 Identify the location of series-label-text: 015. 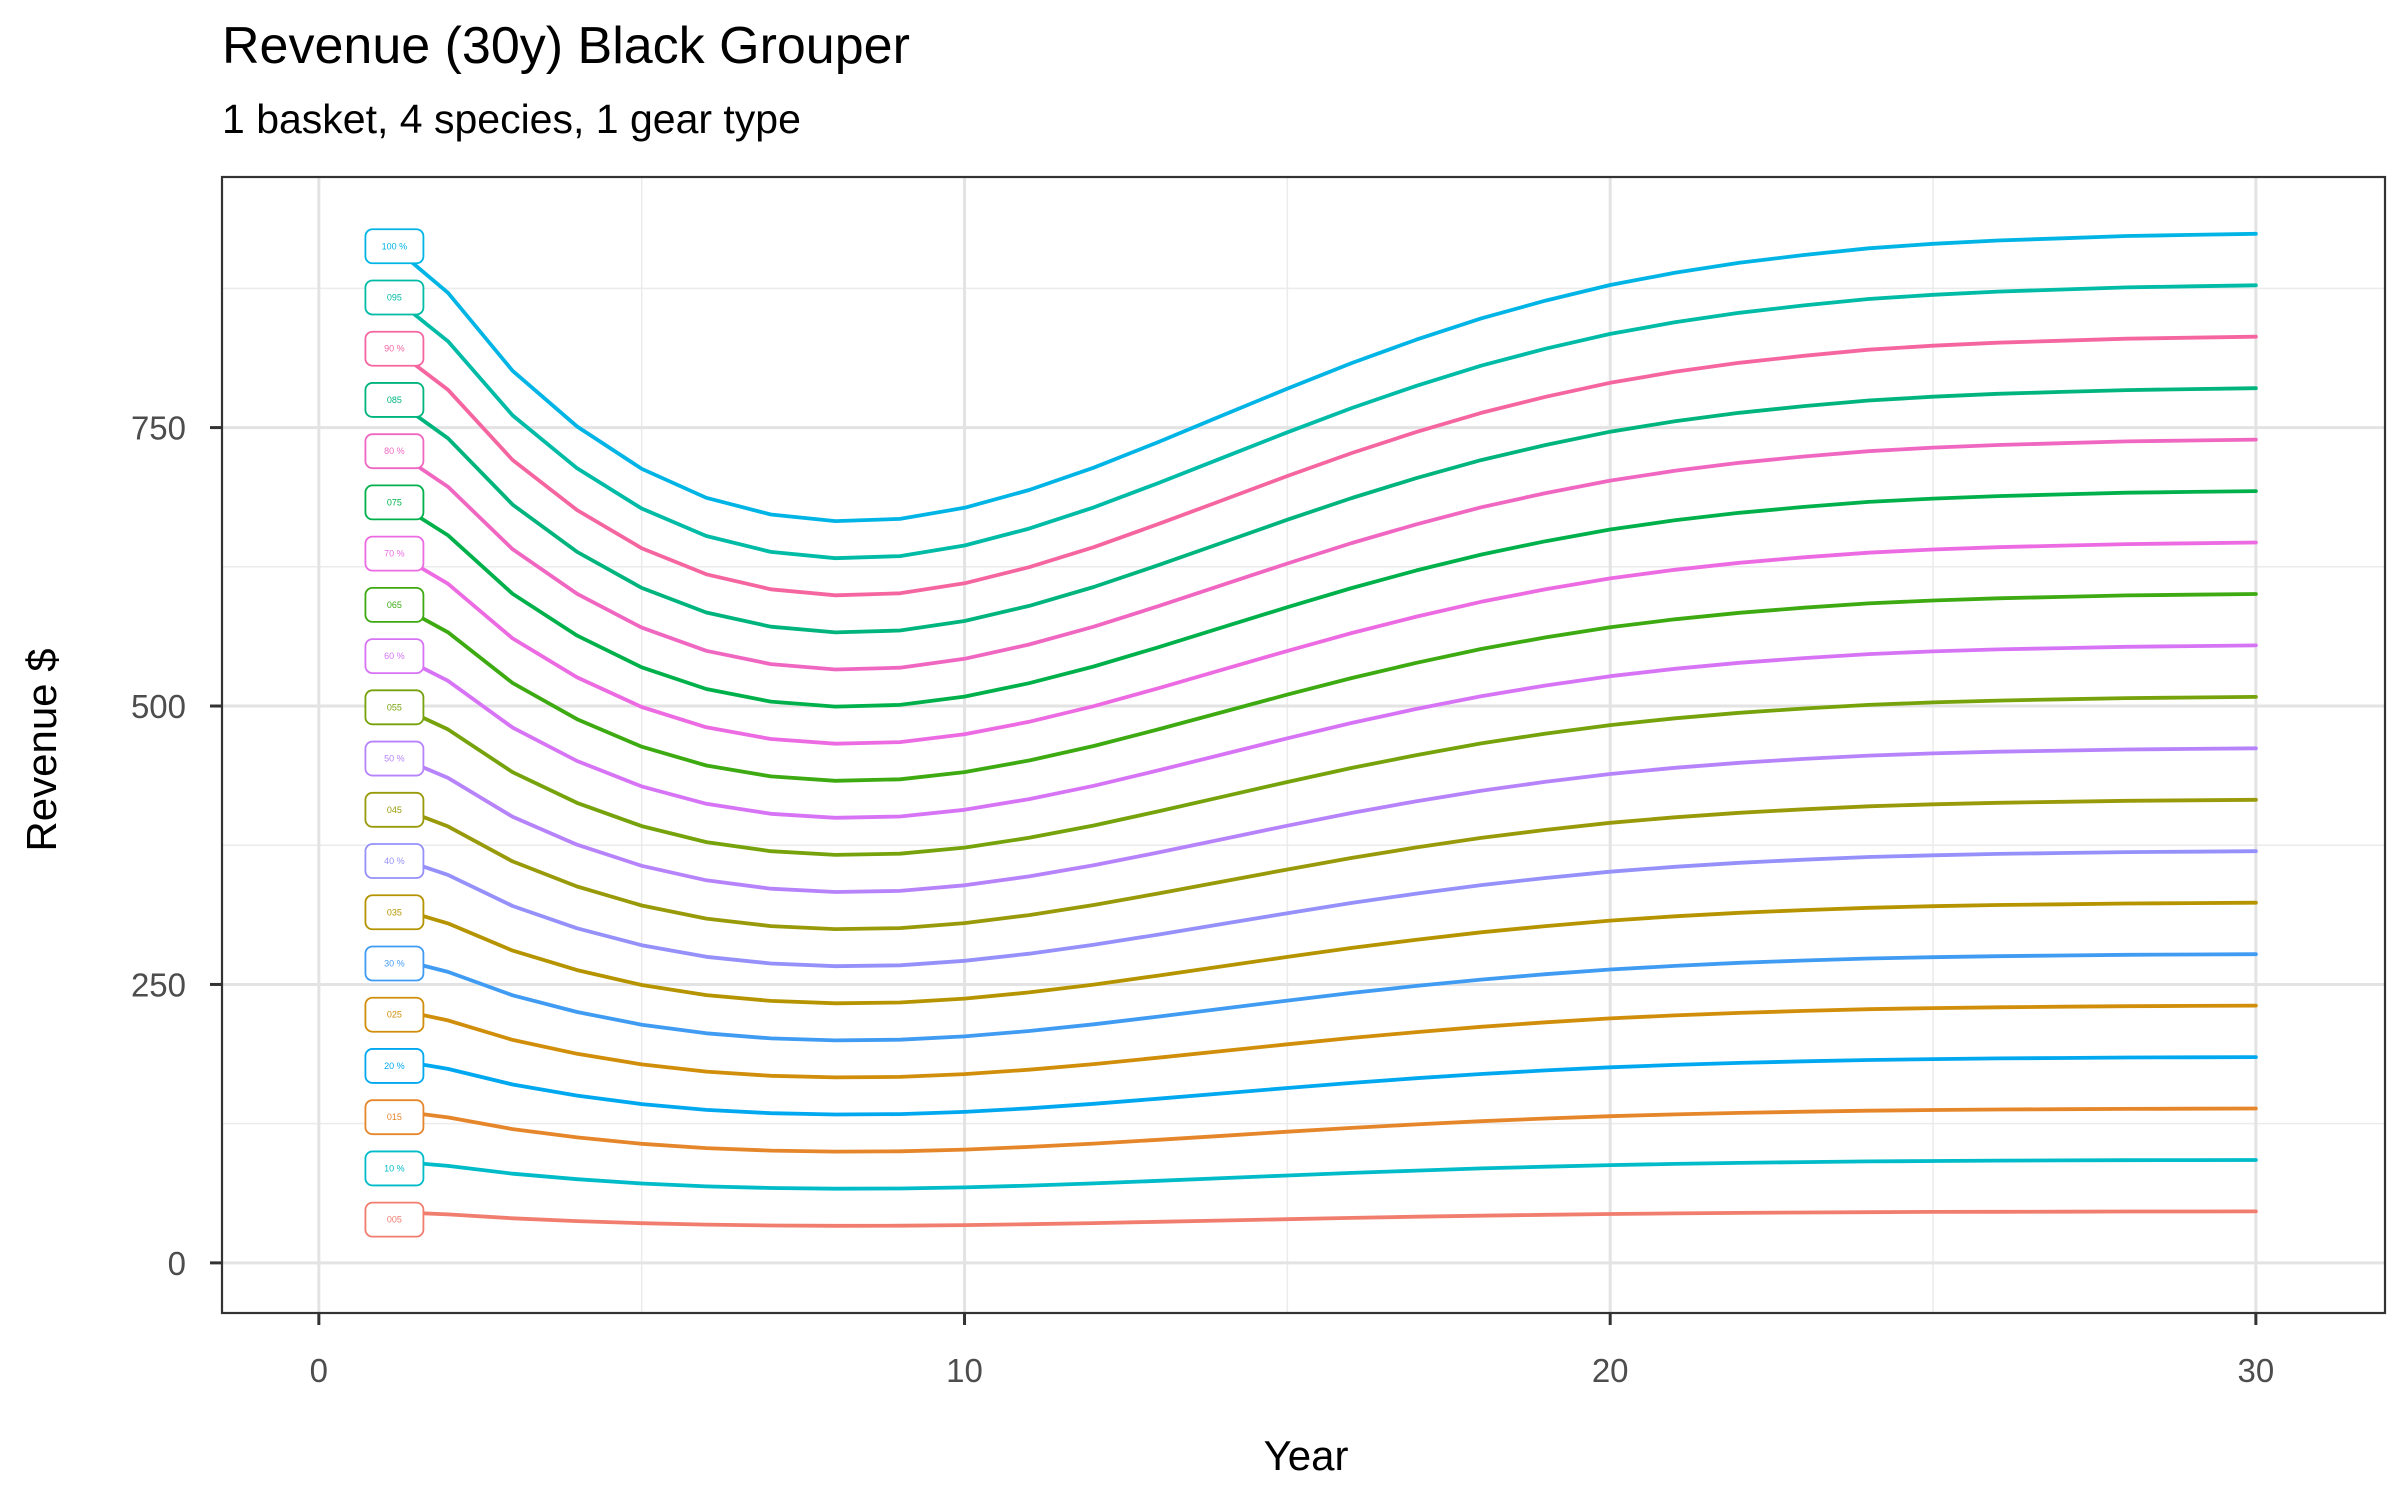
(394, 1117).